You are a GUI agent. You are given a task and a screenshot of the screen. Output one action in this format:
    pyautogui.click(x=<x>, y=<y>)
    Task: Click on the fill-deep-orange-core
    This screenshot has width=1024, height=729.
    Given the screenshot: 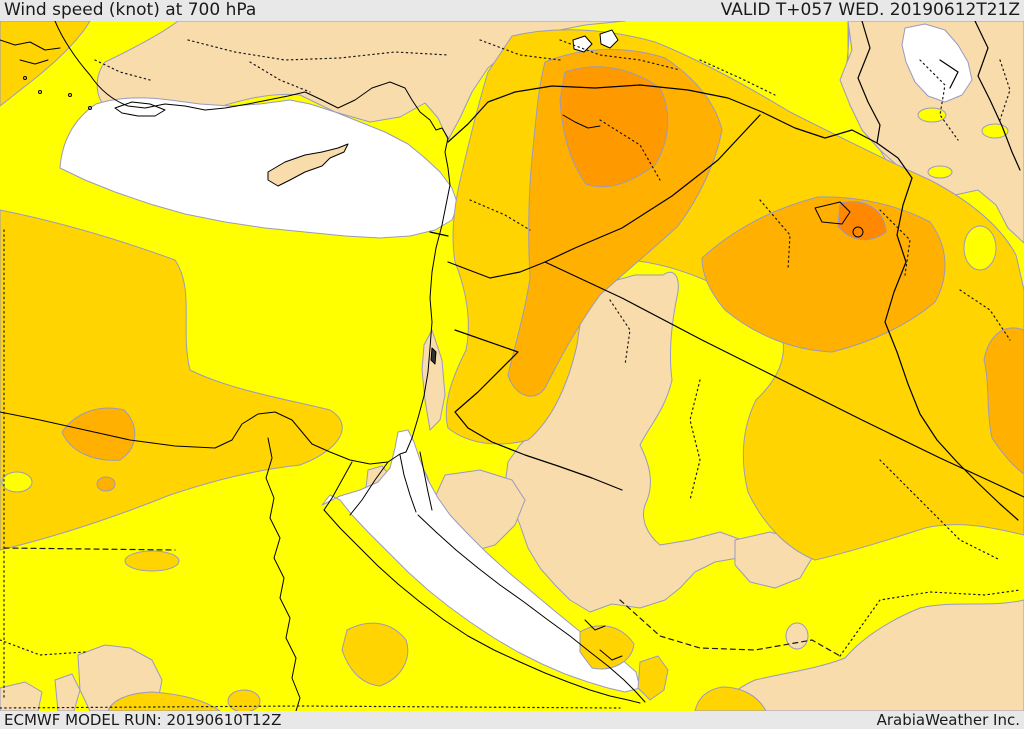 What is the action you would take?
    pyautogui.click(x=614, y=127)
    